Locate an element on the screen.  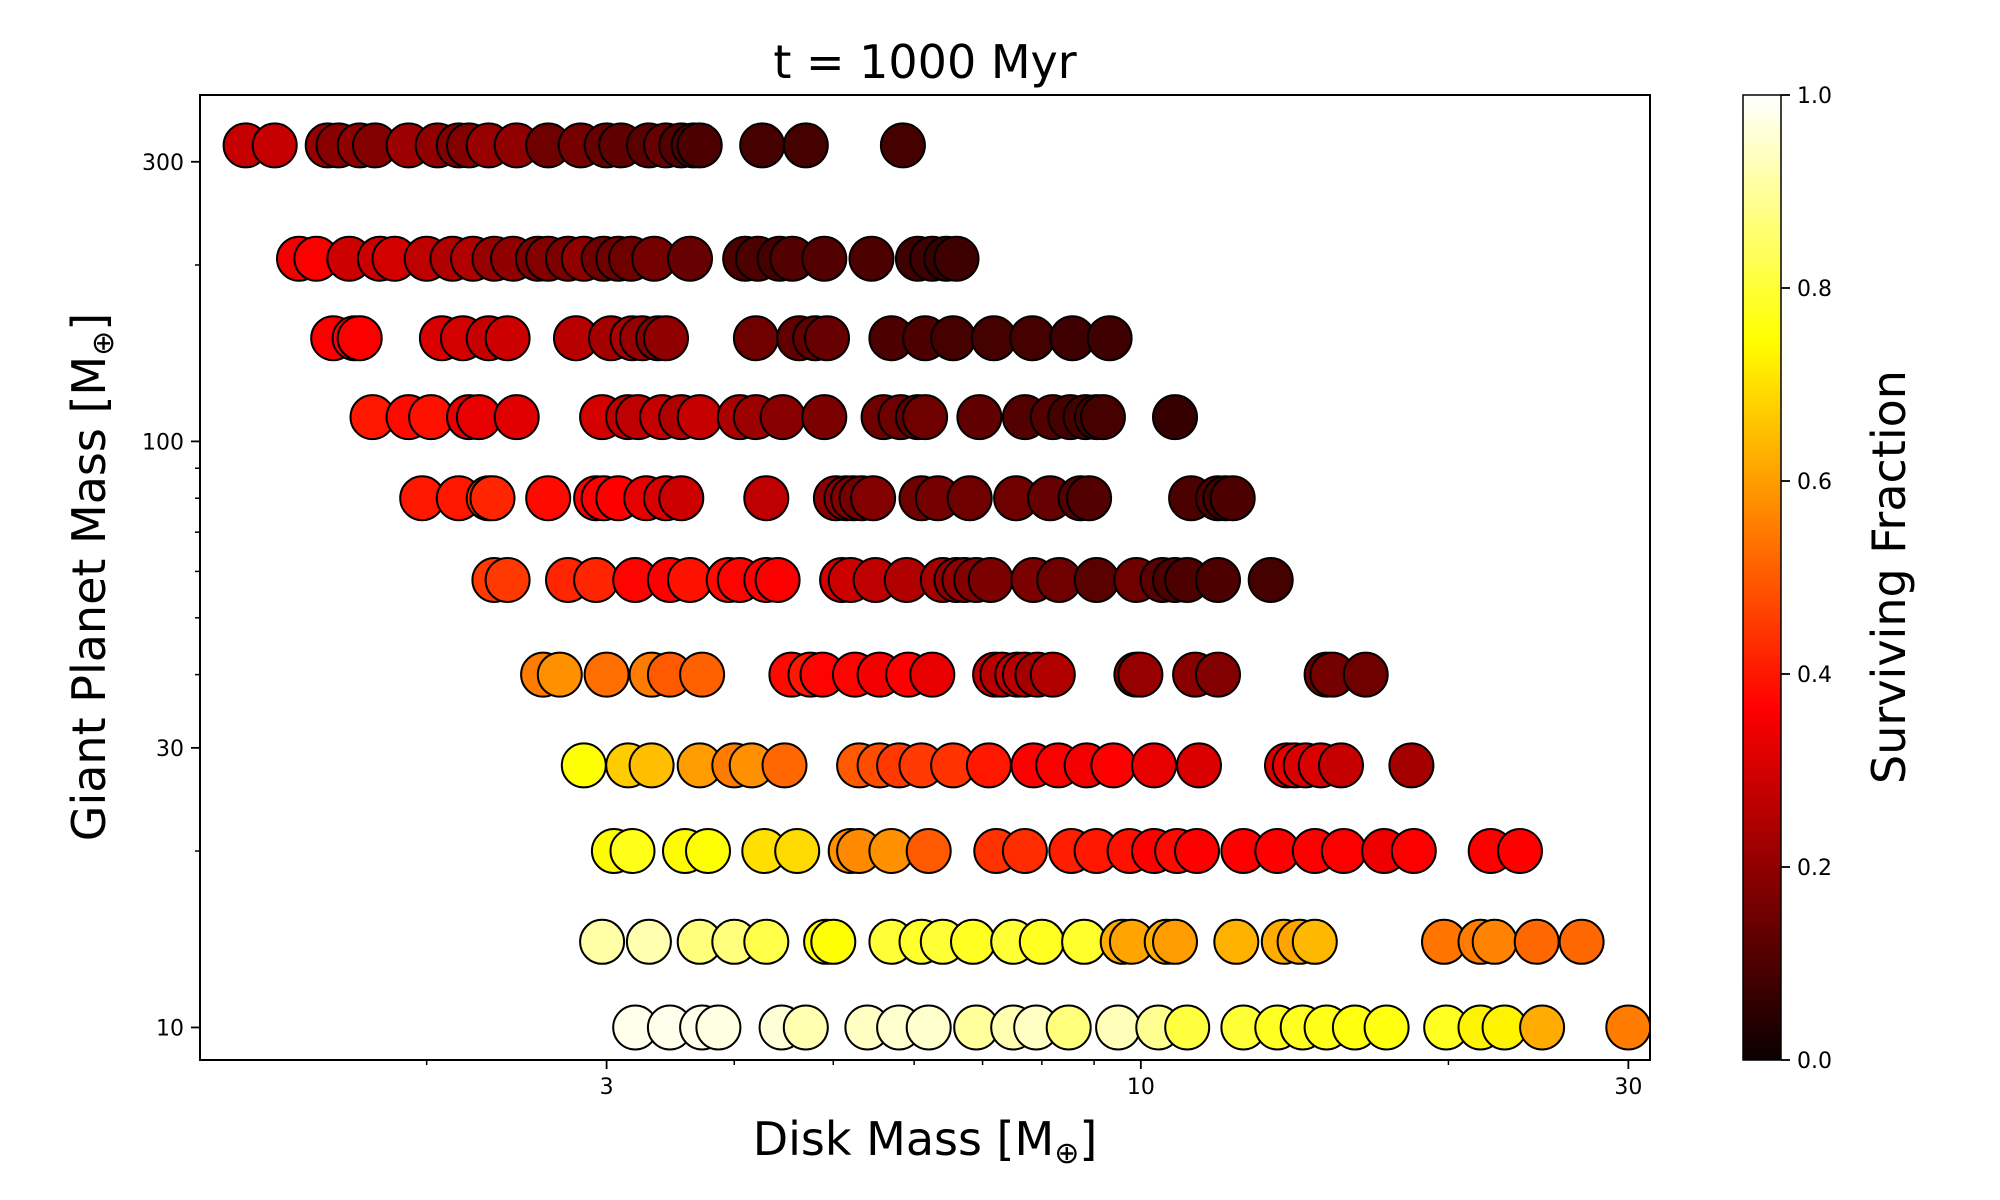
colorbar-tick-label: 1.0 is located at coordinates (1814, 96).